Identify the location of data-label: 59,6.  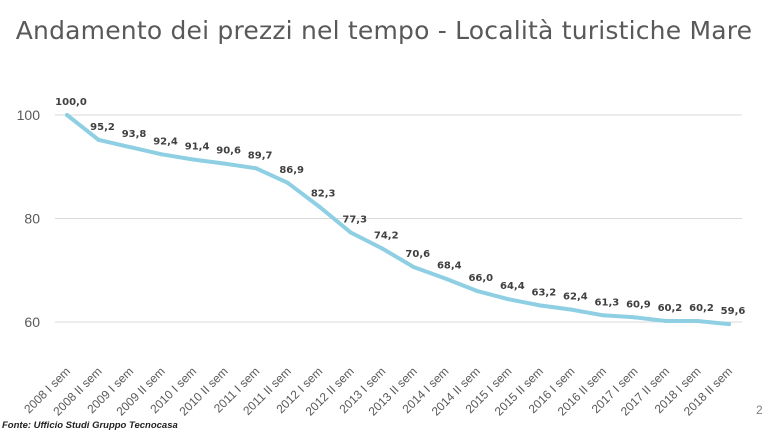
(733, 311).